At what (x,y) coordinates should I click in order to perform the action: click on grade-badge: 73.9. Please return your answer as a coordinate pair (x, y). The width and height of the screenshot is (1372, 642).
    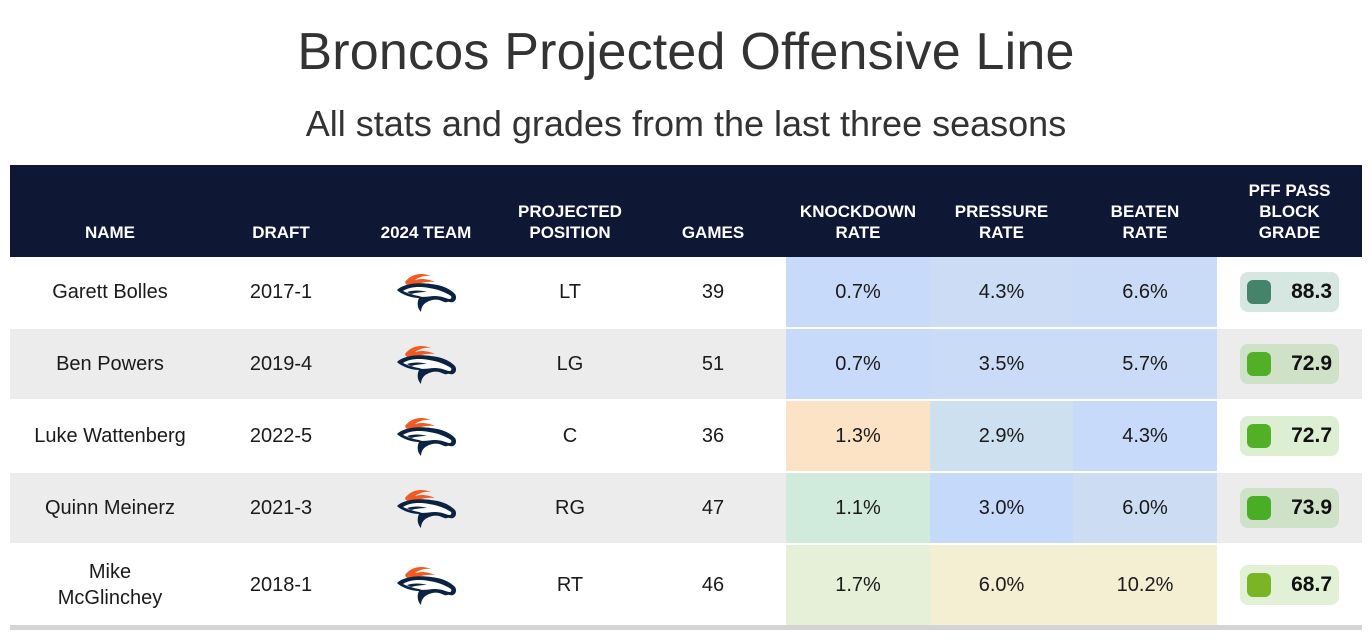
    Looking at the image, I should click on (1289, 508).